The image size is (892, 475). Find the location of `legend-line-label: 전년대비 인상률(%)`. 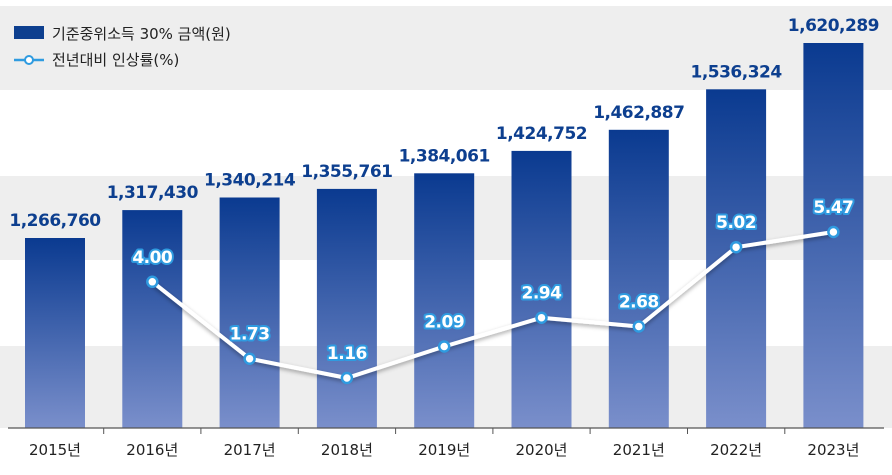

legend-line-label: 전년대비 인상률(%) is located at coordinates (115, 60).